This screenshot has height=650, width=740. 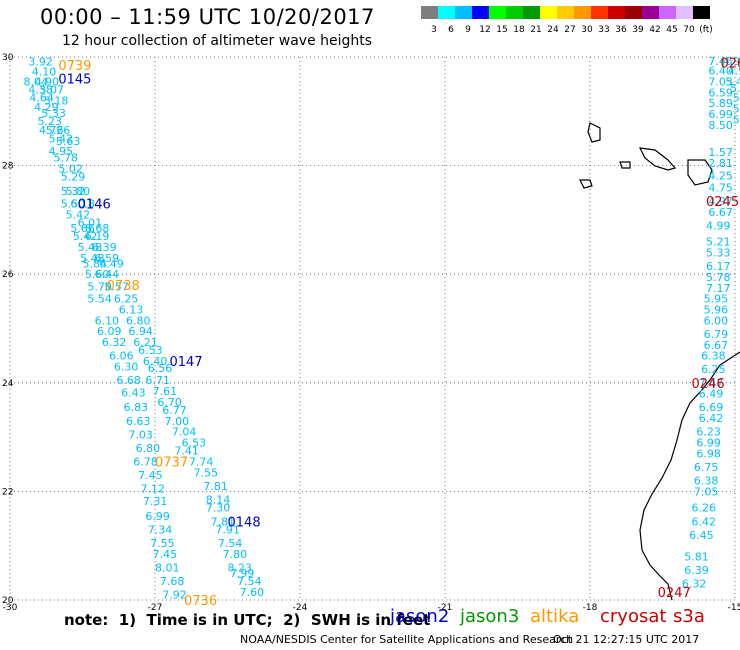 What do you see at coordinates (90, 223) in the screenshot?
I see `swh-value: 6.01` at bounding box center [90, 223].